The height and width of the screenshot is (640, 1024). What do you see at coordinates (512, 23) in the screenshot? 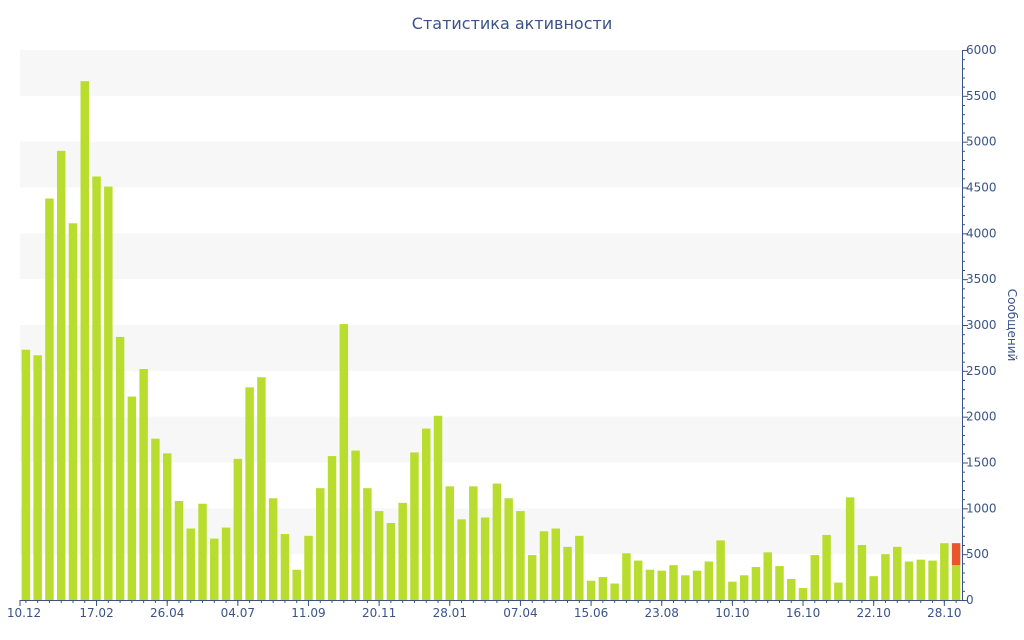
I see `chart-title: Статистика активности` at bounding box center [512, 23].